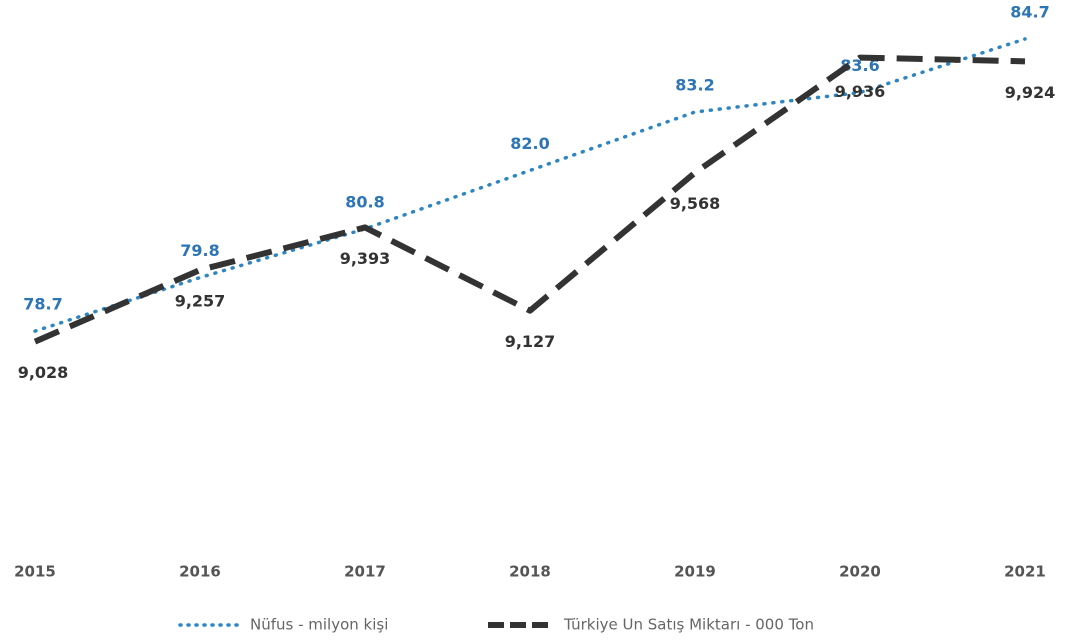 The width and height of the screenshot is (1073, 641). I want to click on data-label: 79.8, so click(199, 250).